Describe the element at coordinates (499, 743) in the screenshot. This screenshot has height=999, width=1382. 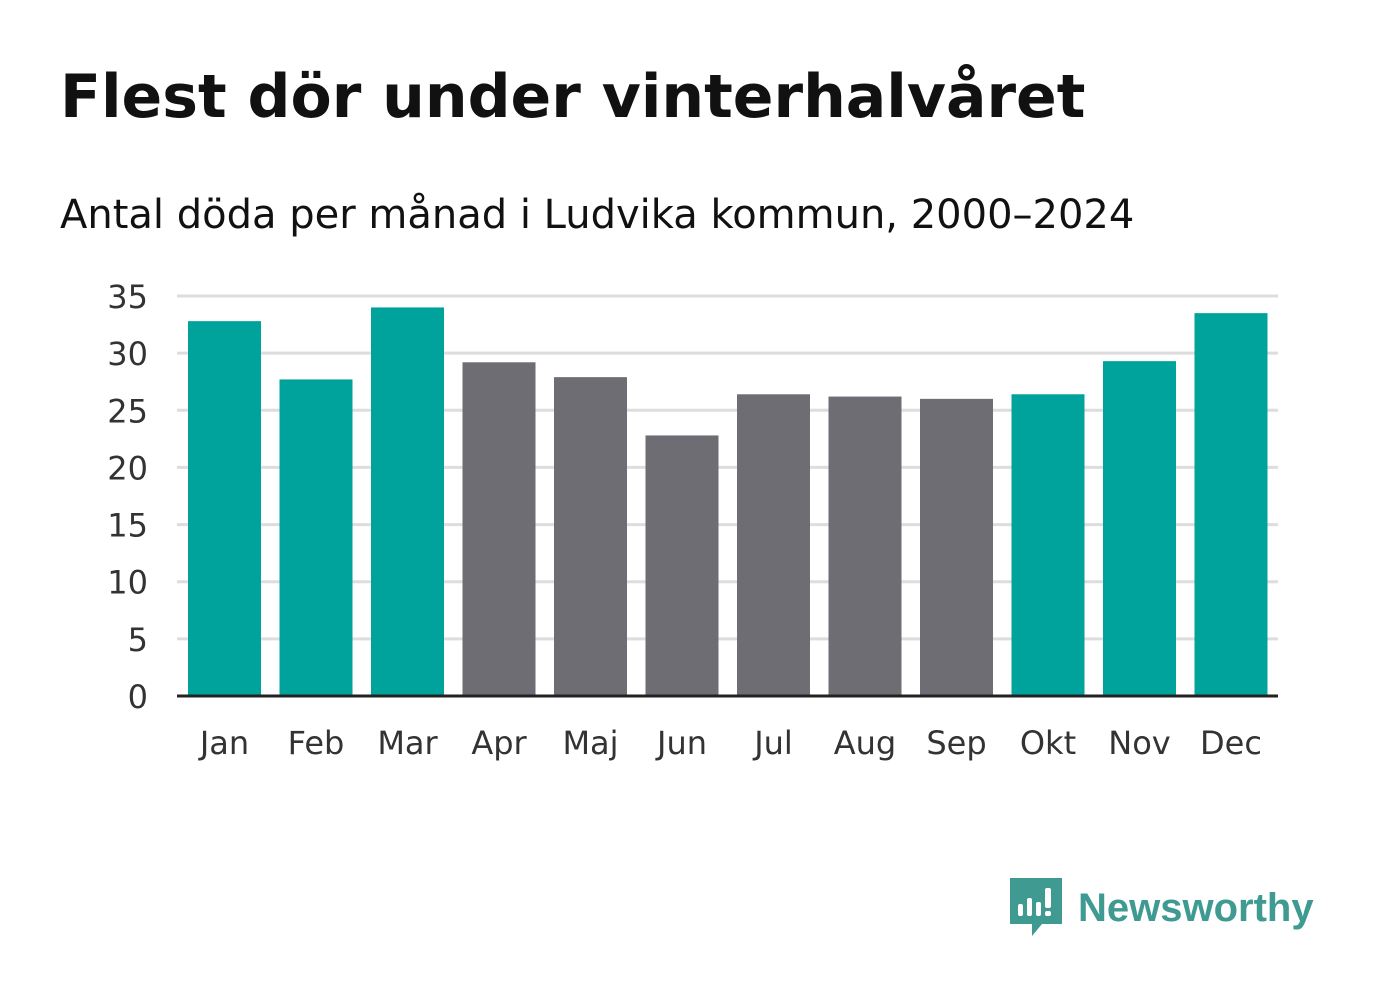
I see `x-tick-label: Apr` at that location.